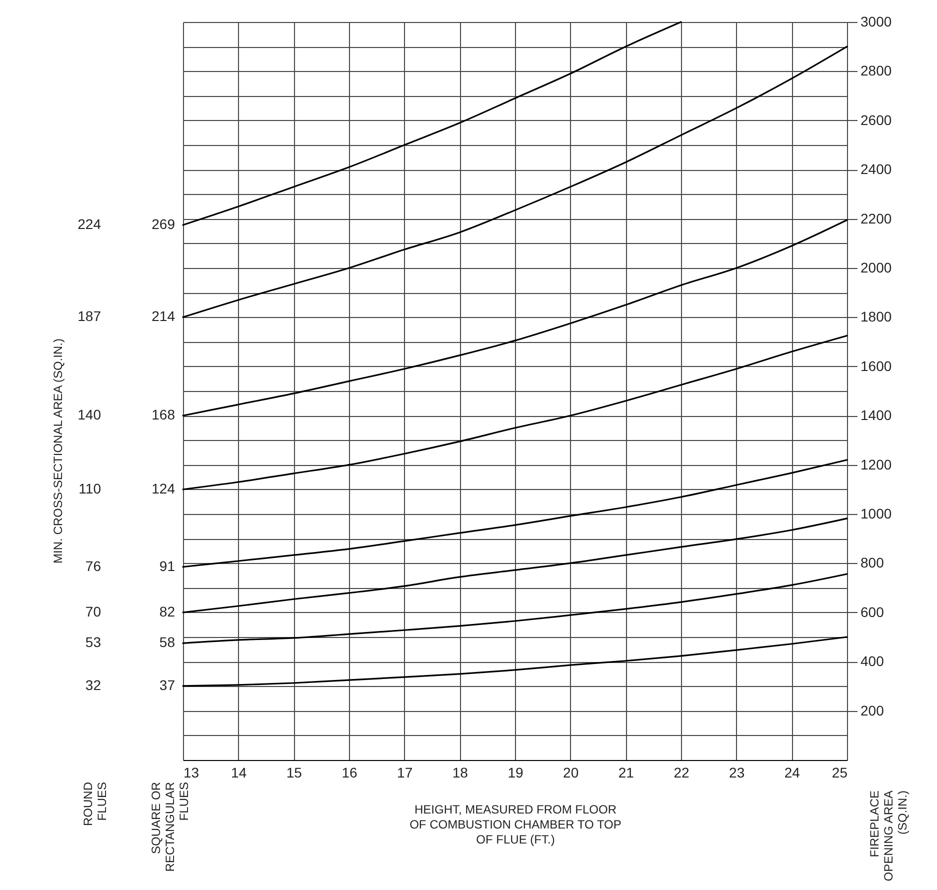 The height and width of the screenshot is (890, 937). What do you see at coordinates (876, 514) in the screenshot?
I see `y2-tick-label: 1000` at bounding box center [876, 514].